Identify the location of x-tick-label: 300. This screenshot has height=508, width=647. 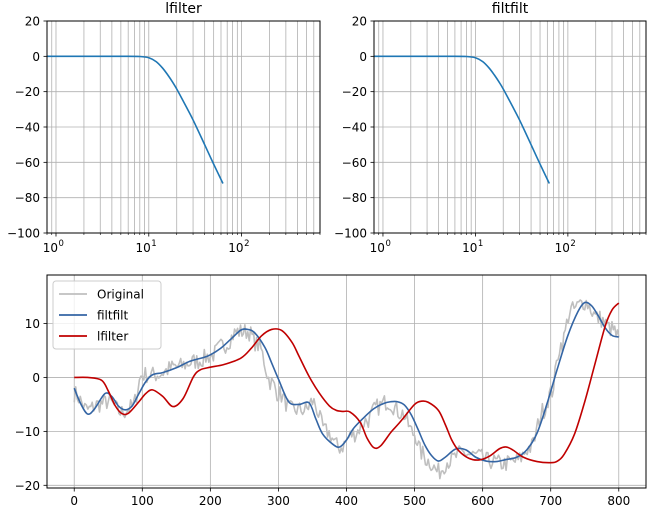
(278, 501).